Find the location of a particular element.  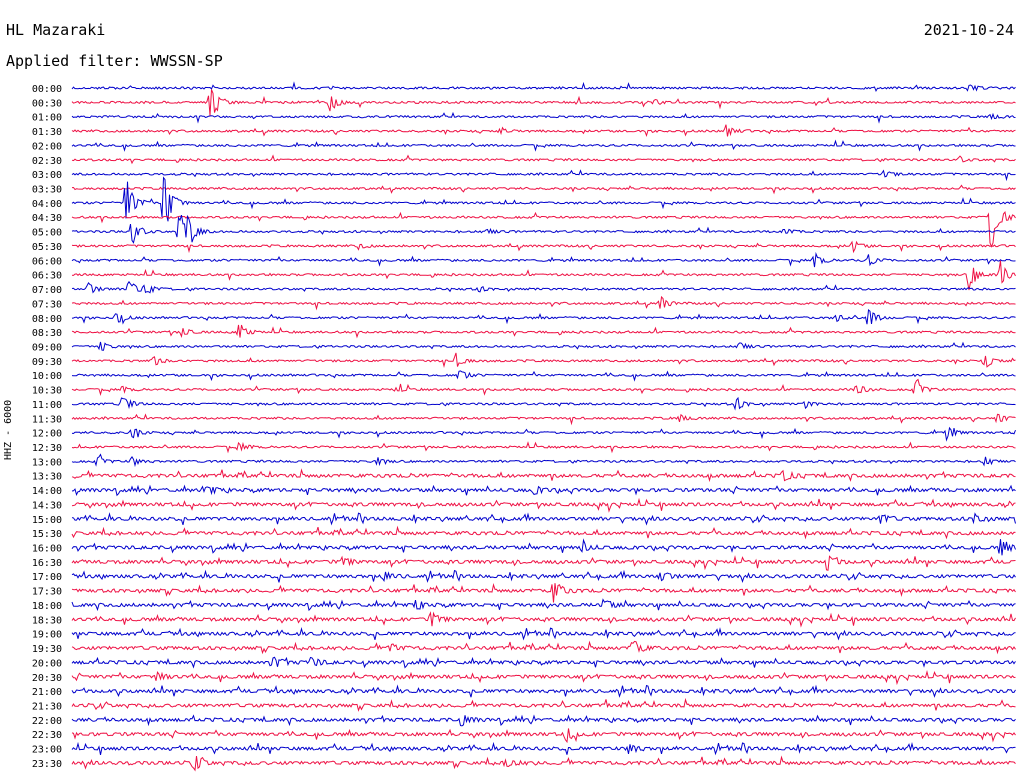

time-label: 02:30 is located at coordinates (47, 161).